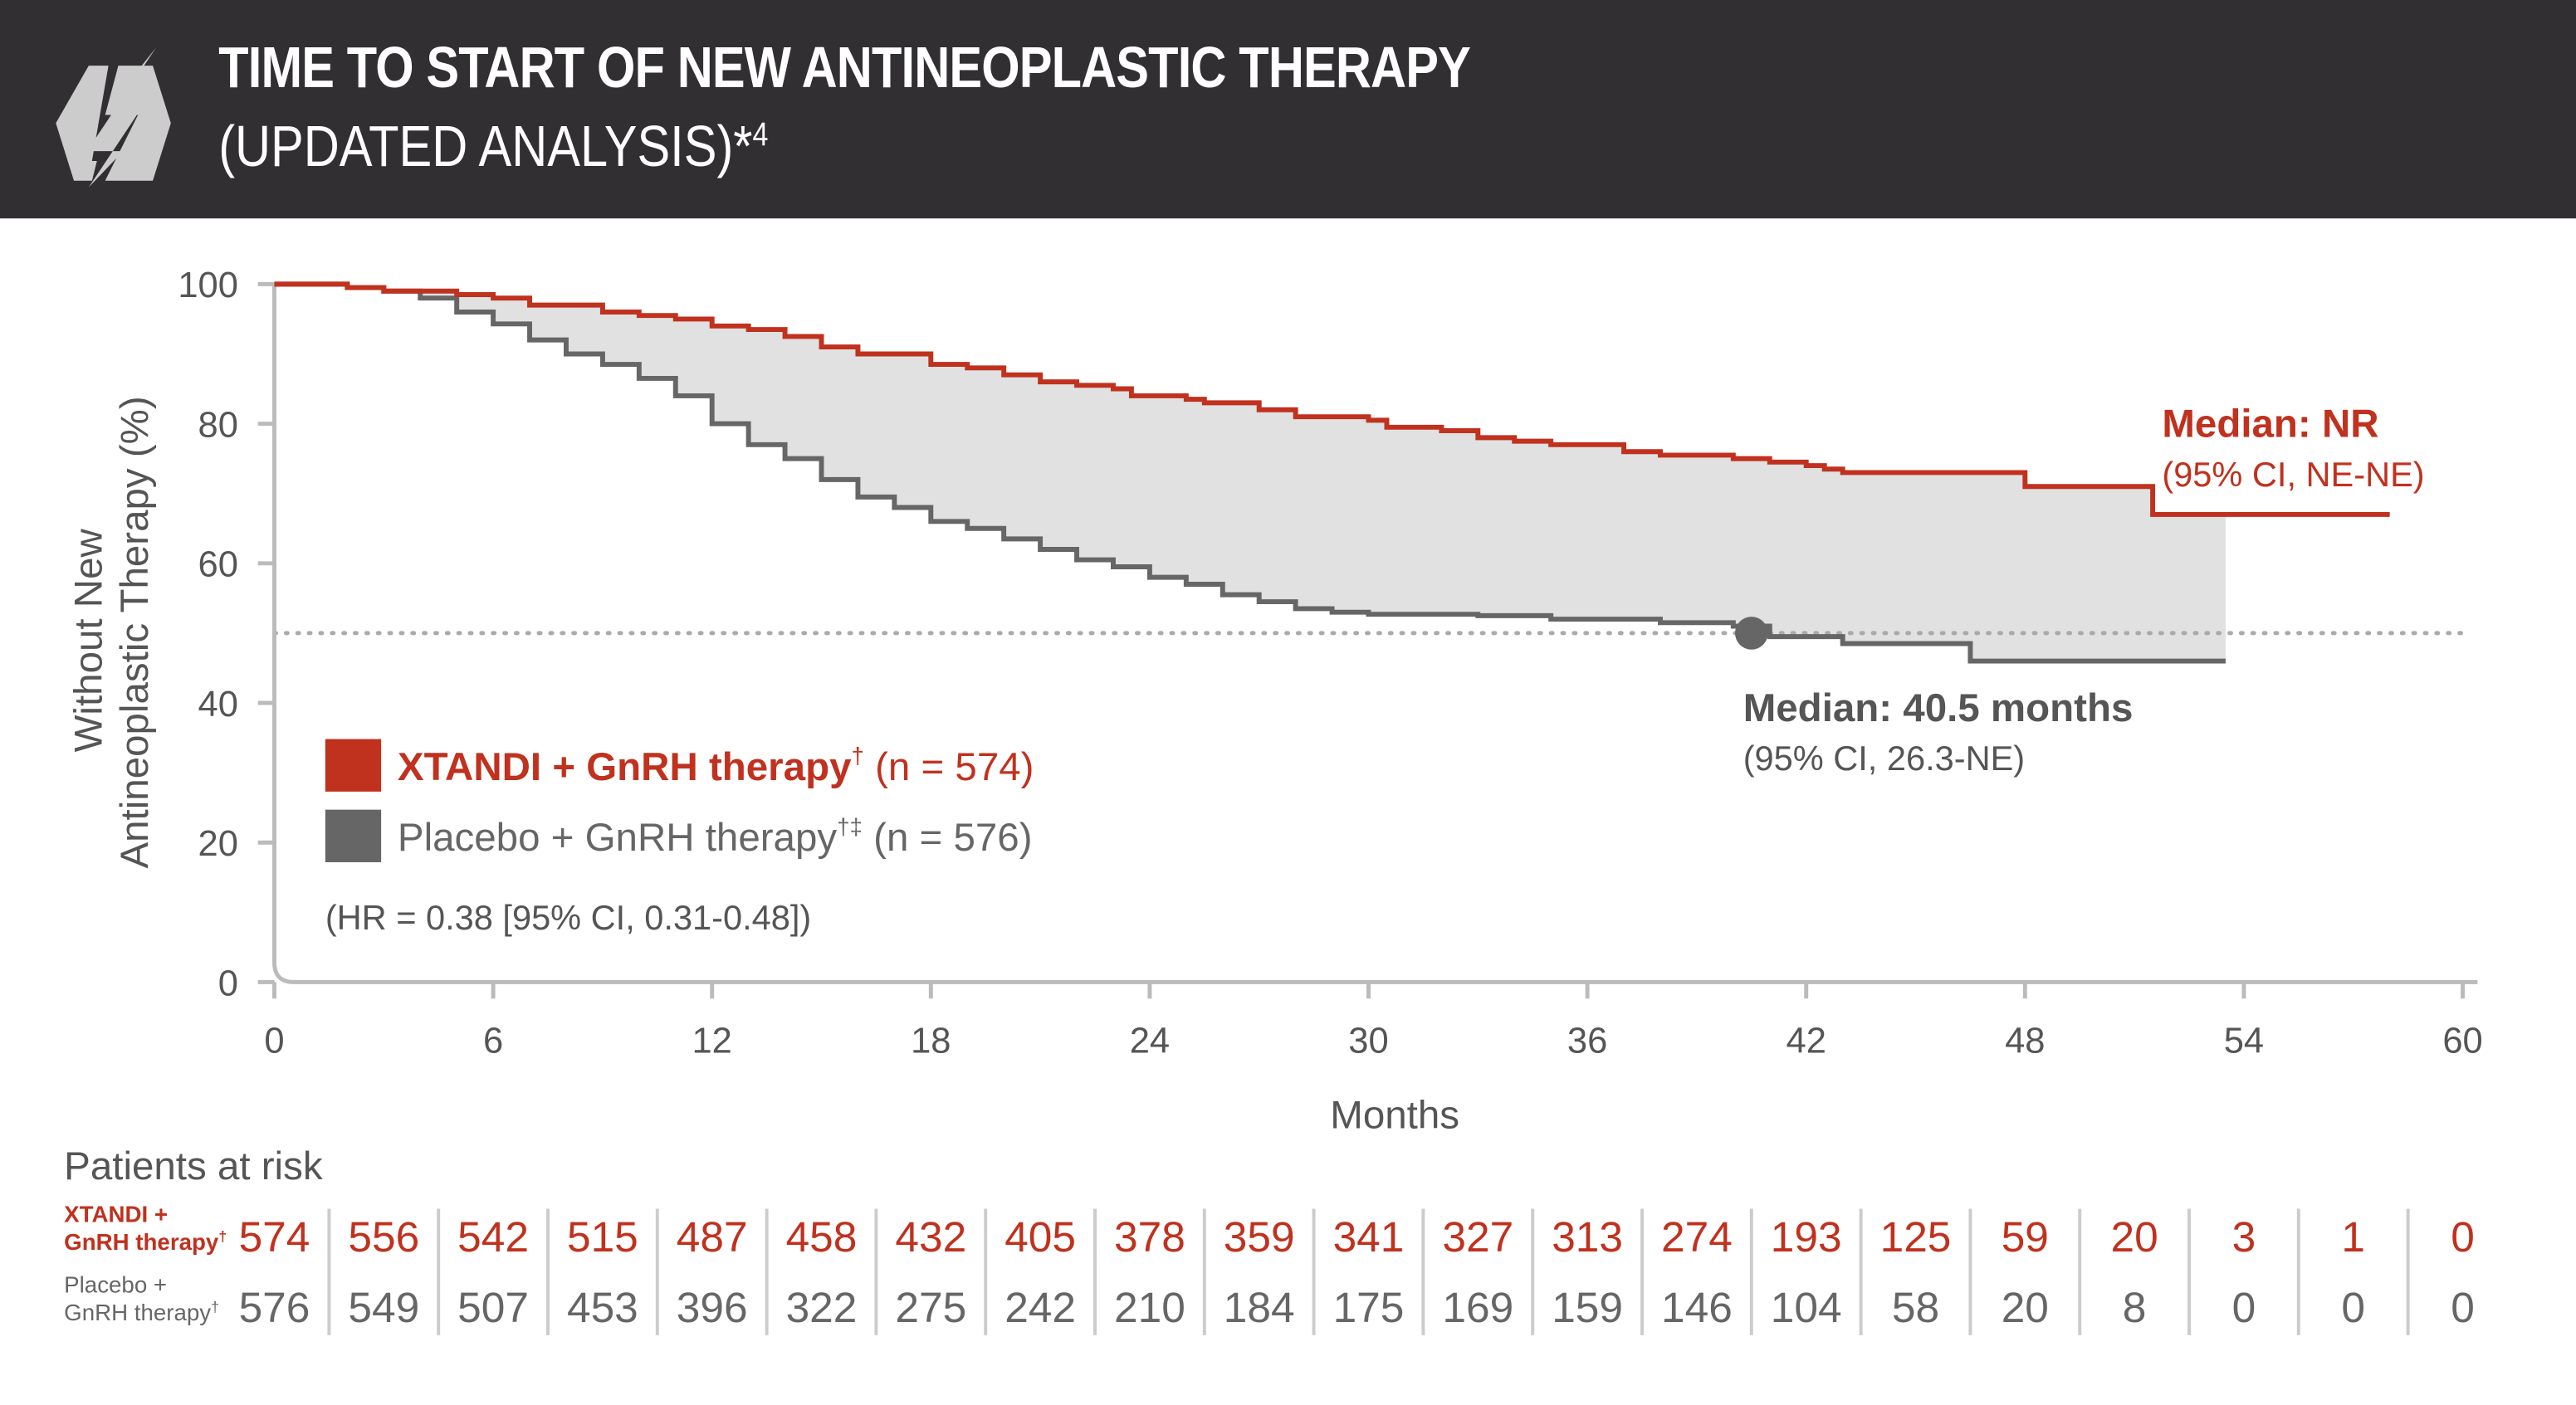 The height and width of the screenshot is (1405, 2576). I want to click on at-risk-value: 175, so click(1369, 1307).